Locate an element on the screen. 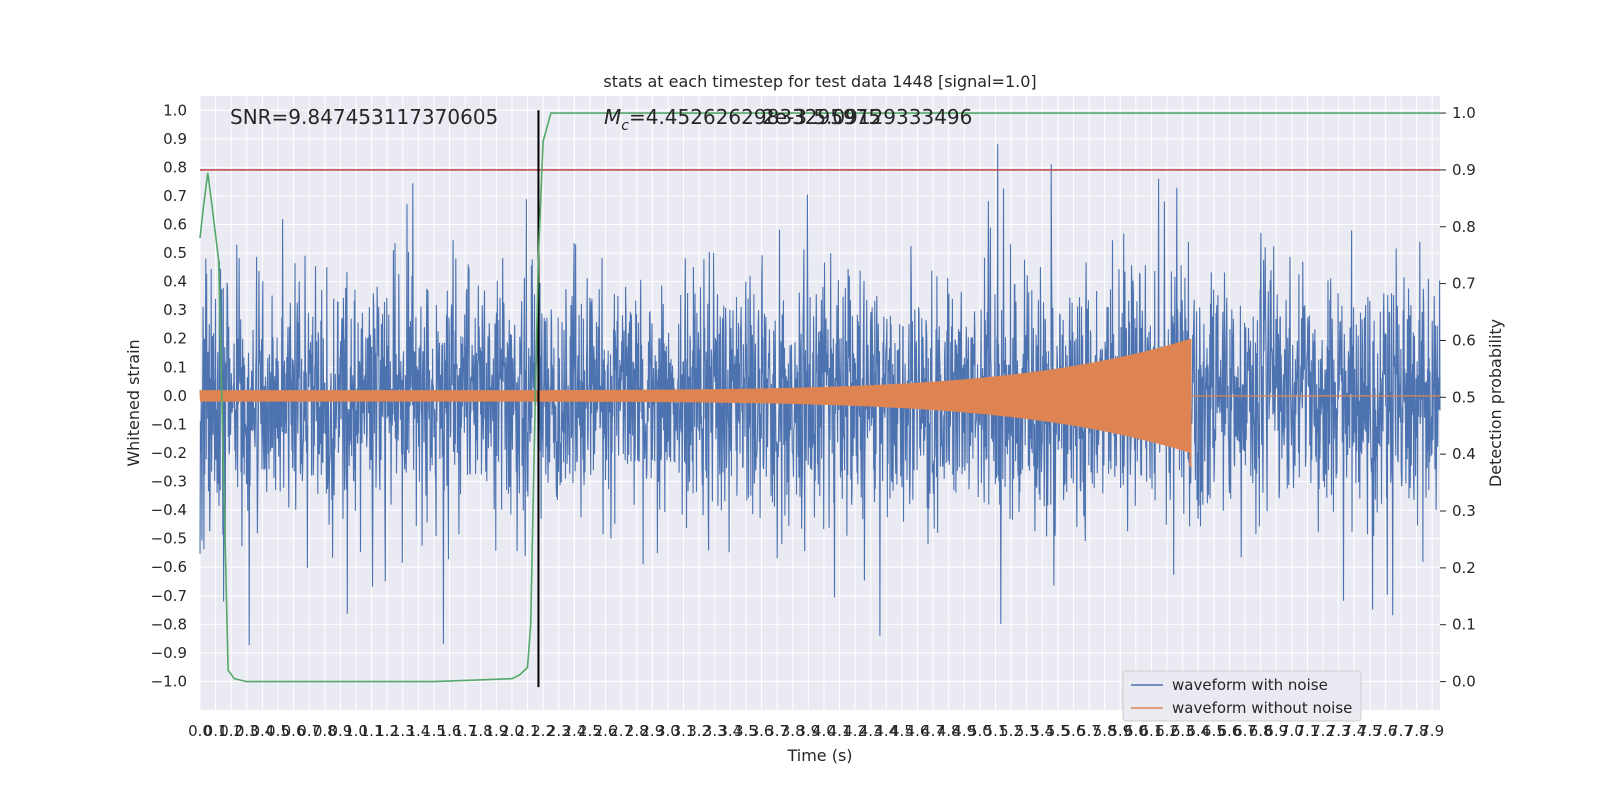 This screenshot has width=1600, height=800. y-tick-label: 0.9 is located at coordinates (175, 139).